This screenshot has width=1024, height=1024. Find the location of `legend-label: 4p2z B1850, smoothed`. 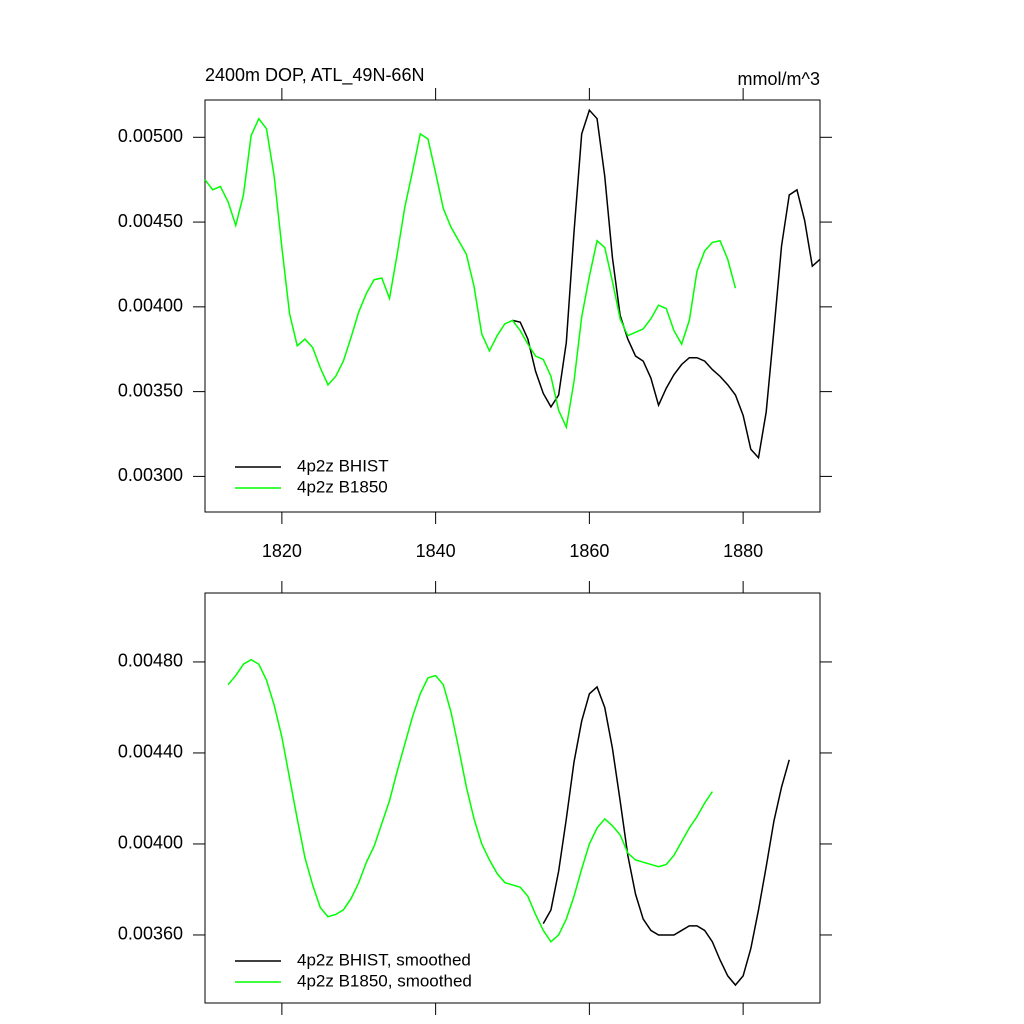

legend-label: 4p2z B1850, smoothed is located at coordinates (384, 980).